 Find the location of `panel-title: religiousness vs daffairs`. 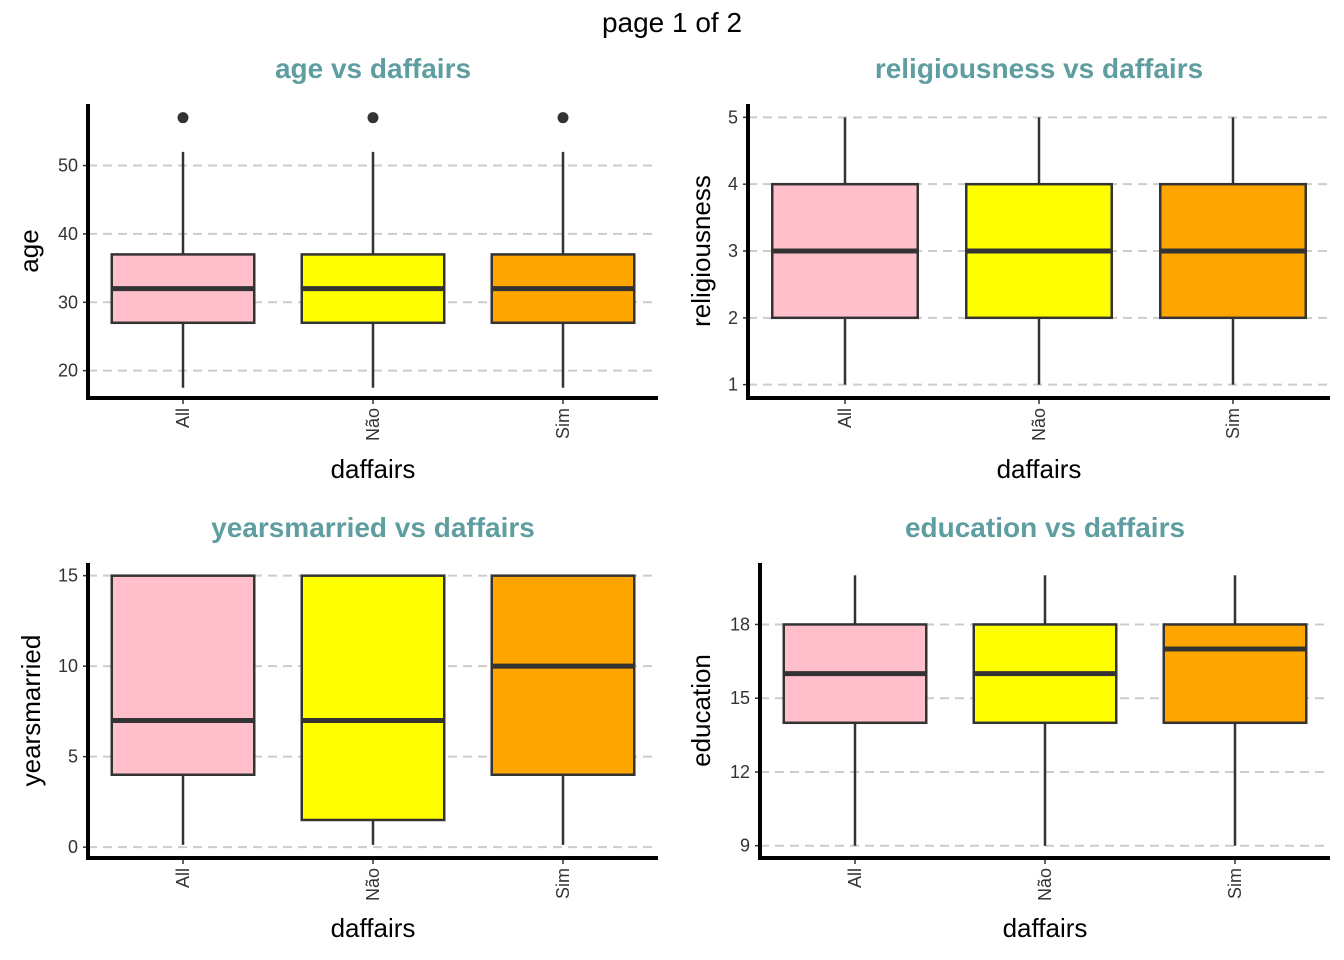

panel-title: religiousness vs daffairs is located at coordinates (1039, 68).